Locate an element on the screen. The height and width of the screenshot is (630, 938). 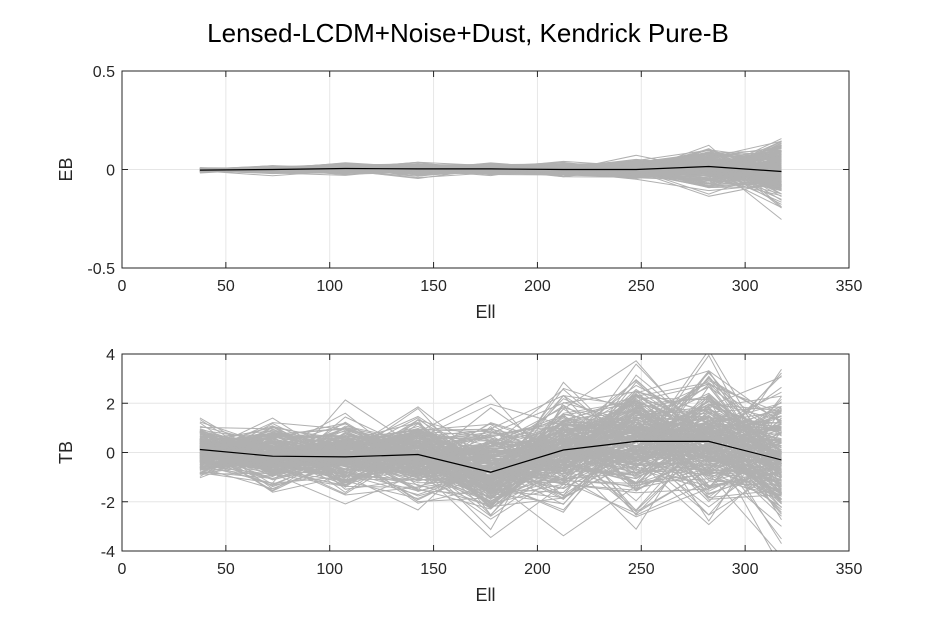
y-axis-label: TB is located at coordinates (66, 452).